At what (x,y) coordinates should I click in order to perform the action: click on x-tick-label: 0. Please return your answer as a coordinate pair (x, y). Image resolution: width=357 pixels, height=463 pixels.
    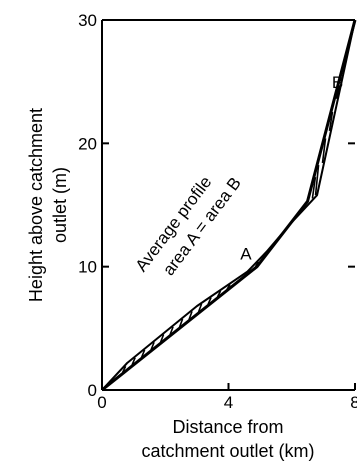
    Looking at the image, I should click on (101, 402).